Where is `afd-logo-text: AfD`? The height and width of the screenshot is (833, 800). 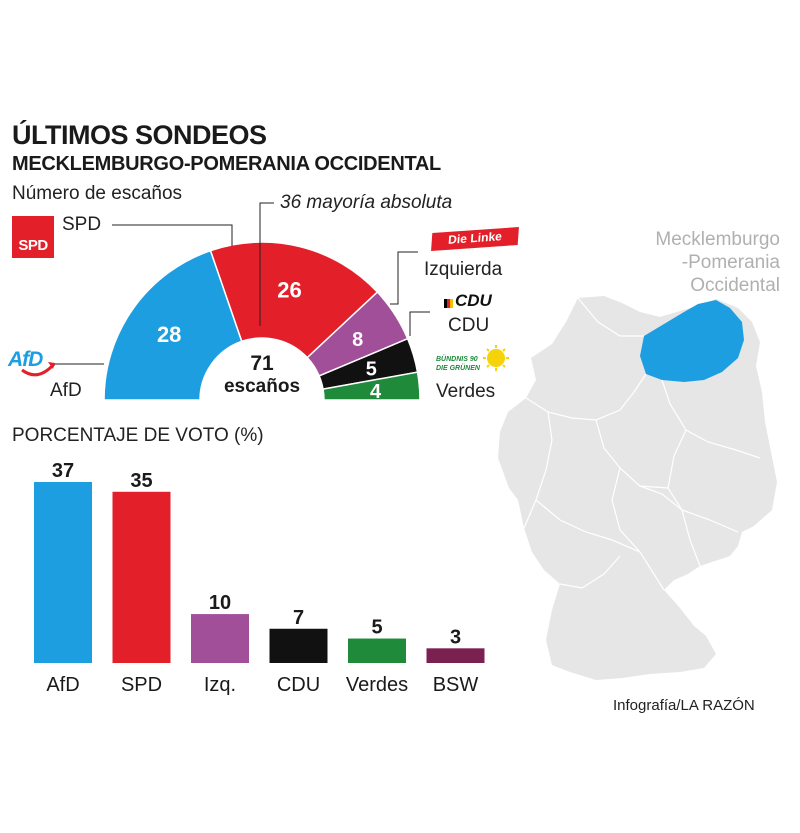
afd-logo-text: AfD is located at coordinates (25, 359).